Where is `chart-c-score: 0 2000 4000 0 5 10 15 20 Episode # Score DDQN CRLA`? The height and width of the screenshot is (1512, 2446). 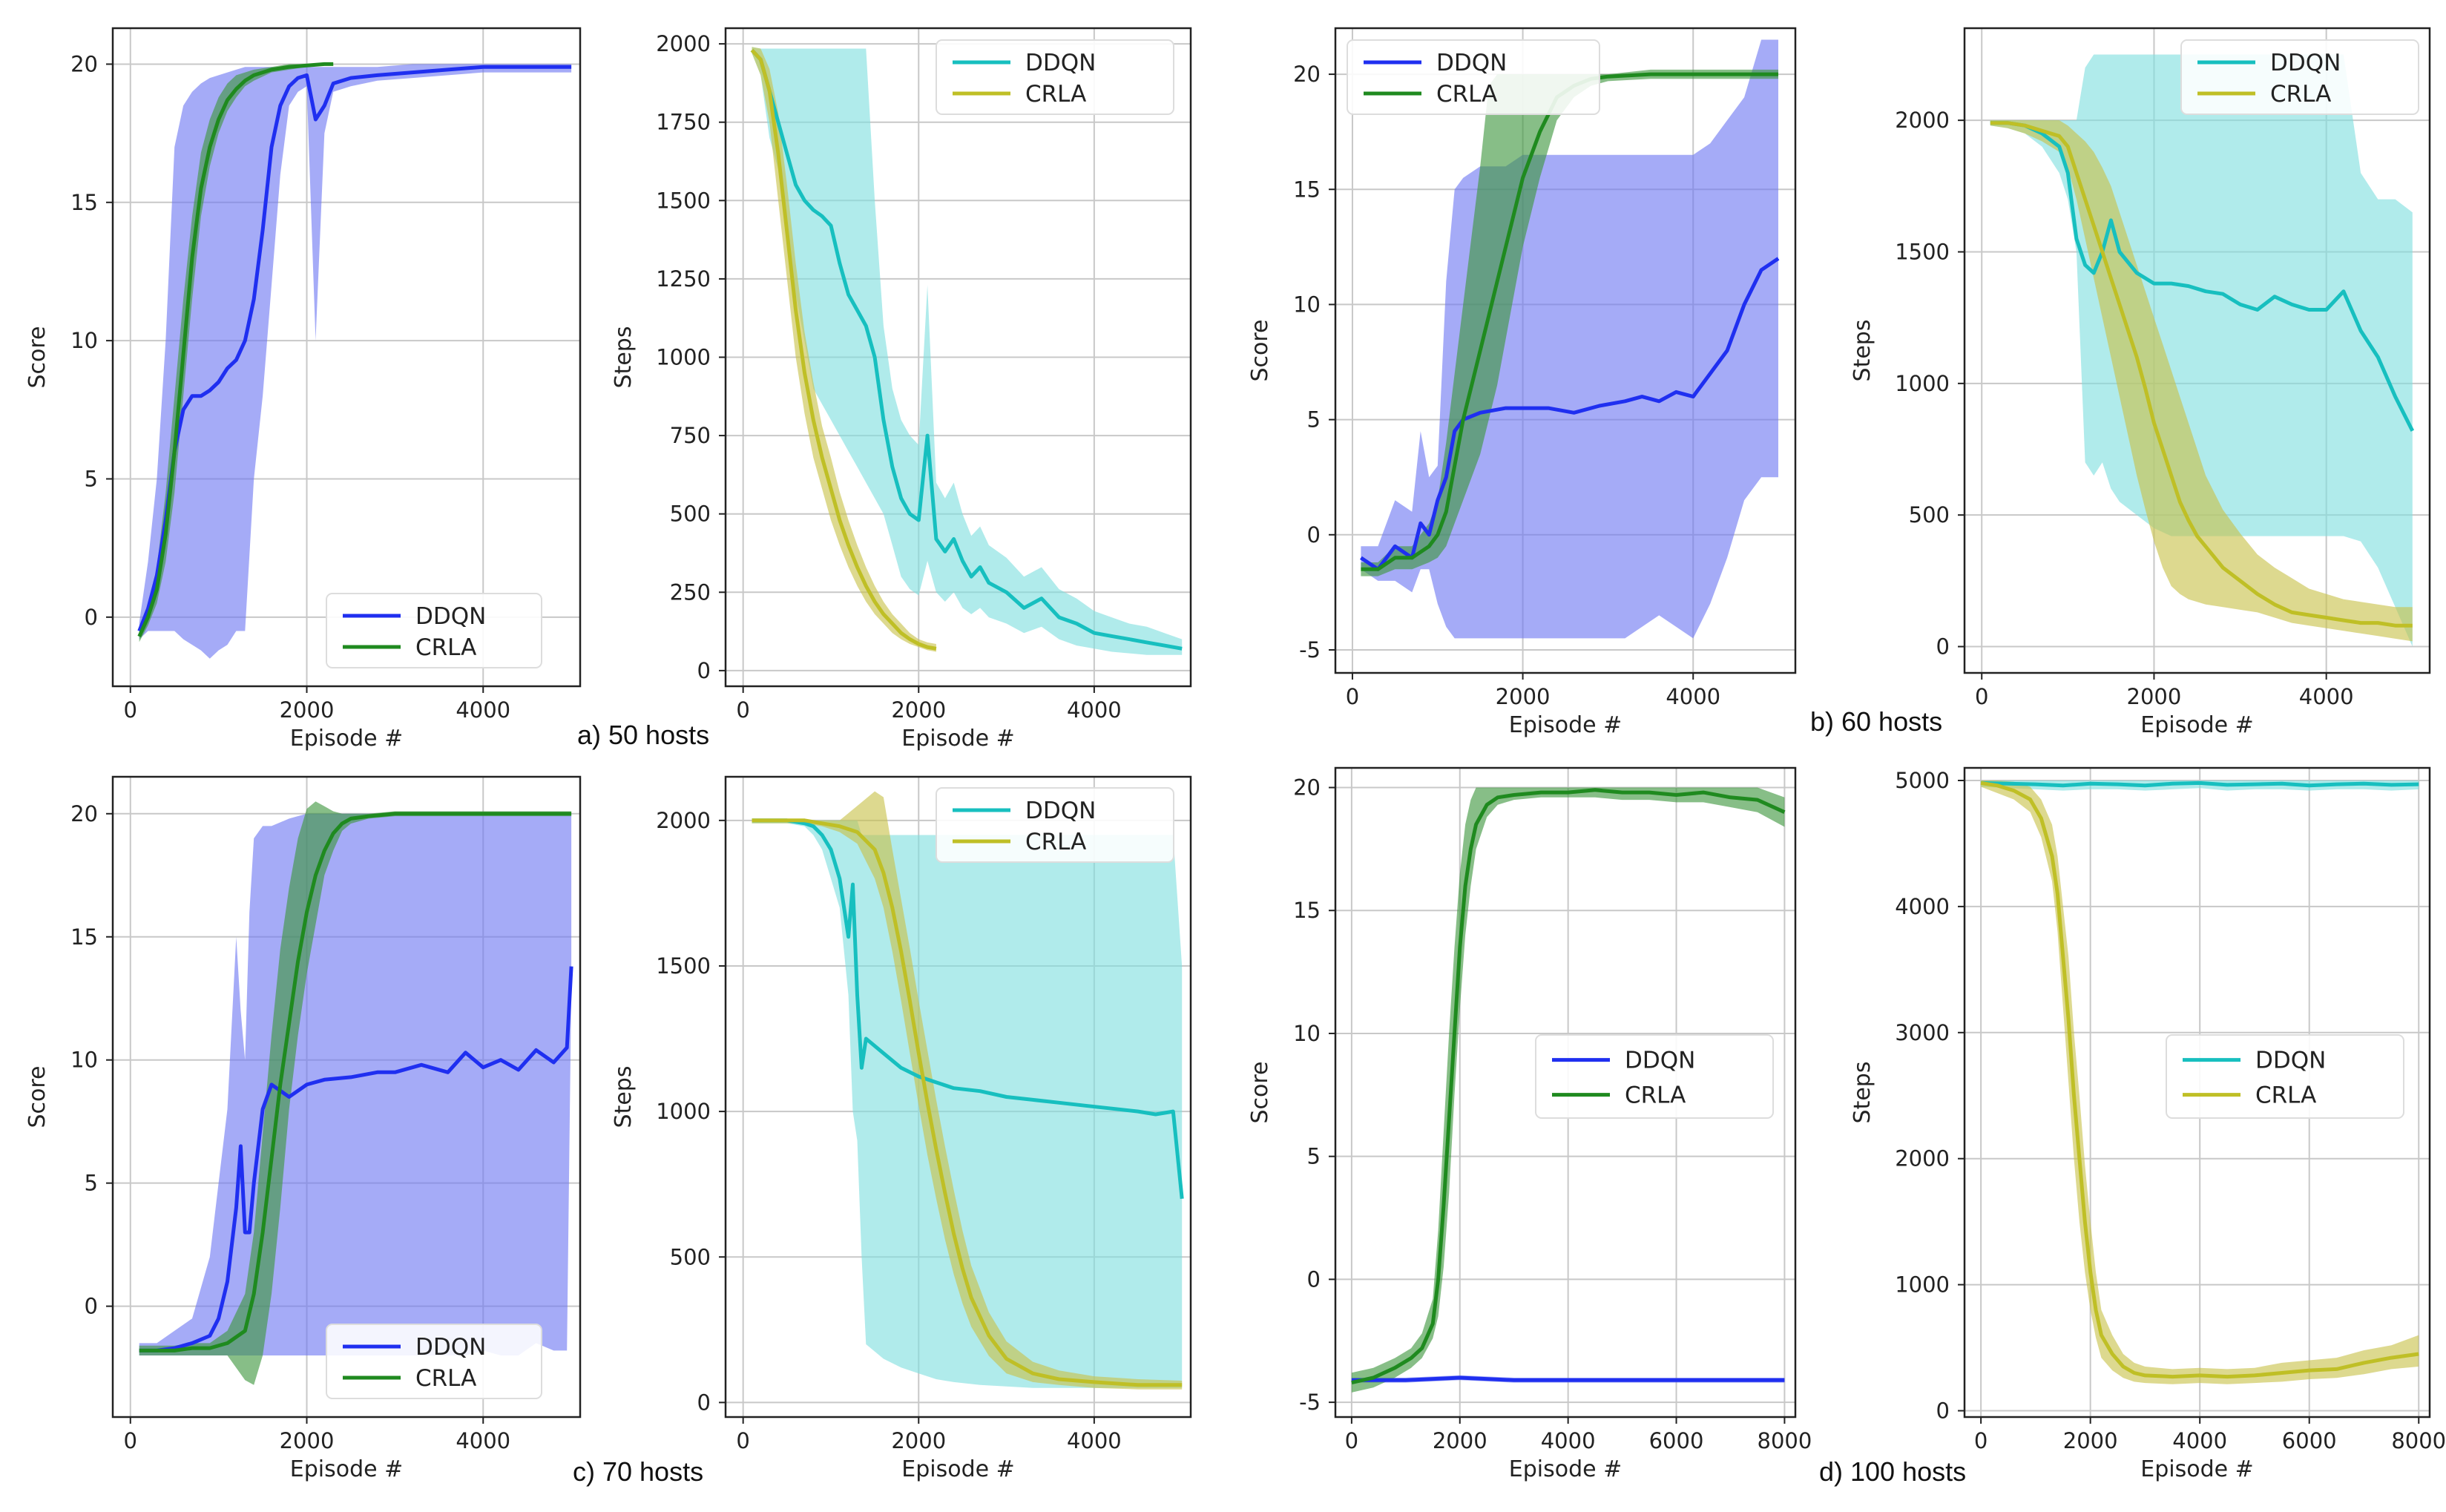
chart-c-score: 0 2000 4000 0 5 10 15 20 Episode # Score DDQN CRLA is located at coordinates (303, 1129).